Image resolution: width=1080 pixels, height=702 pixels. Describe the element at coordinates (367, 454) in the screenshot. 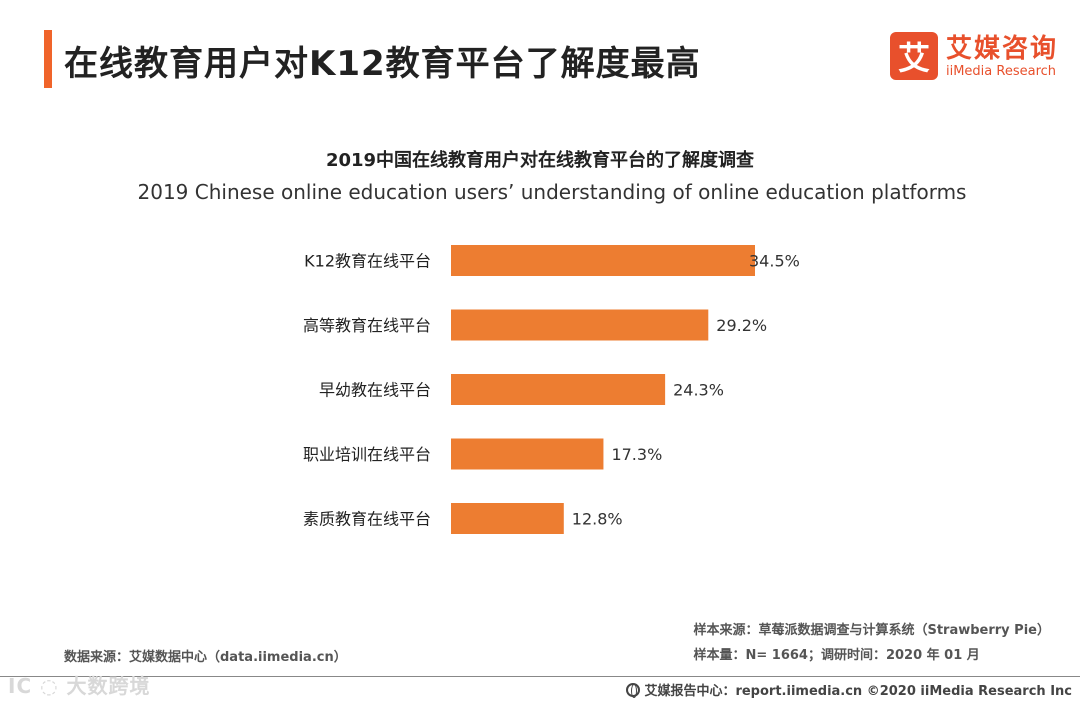

I see `category-label: 职业培训在线平台` at that location.